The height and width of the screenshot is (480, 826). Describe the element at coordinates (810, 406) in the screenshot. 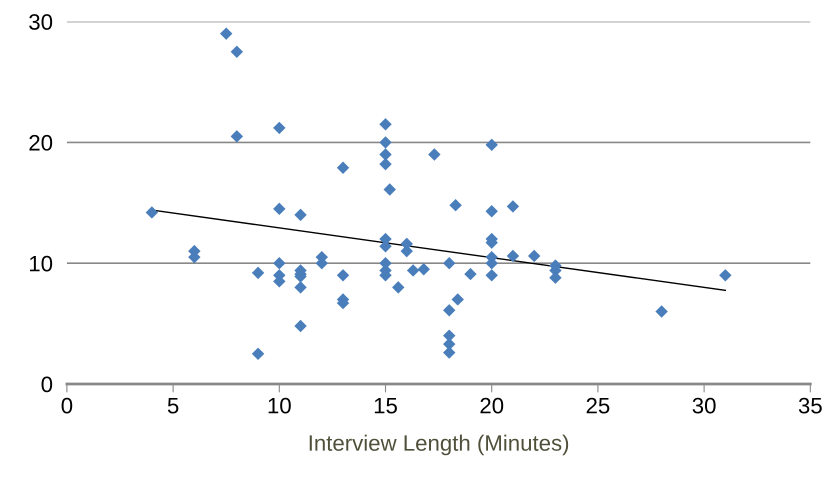

I see `x-tick-label: 35` at that location.